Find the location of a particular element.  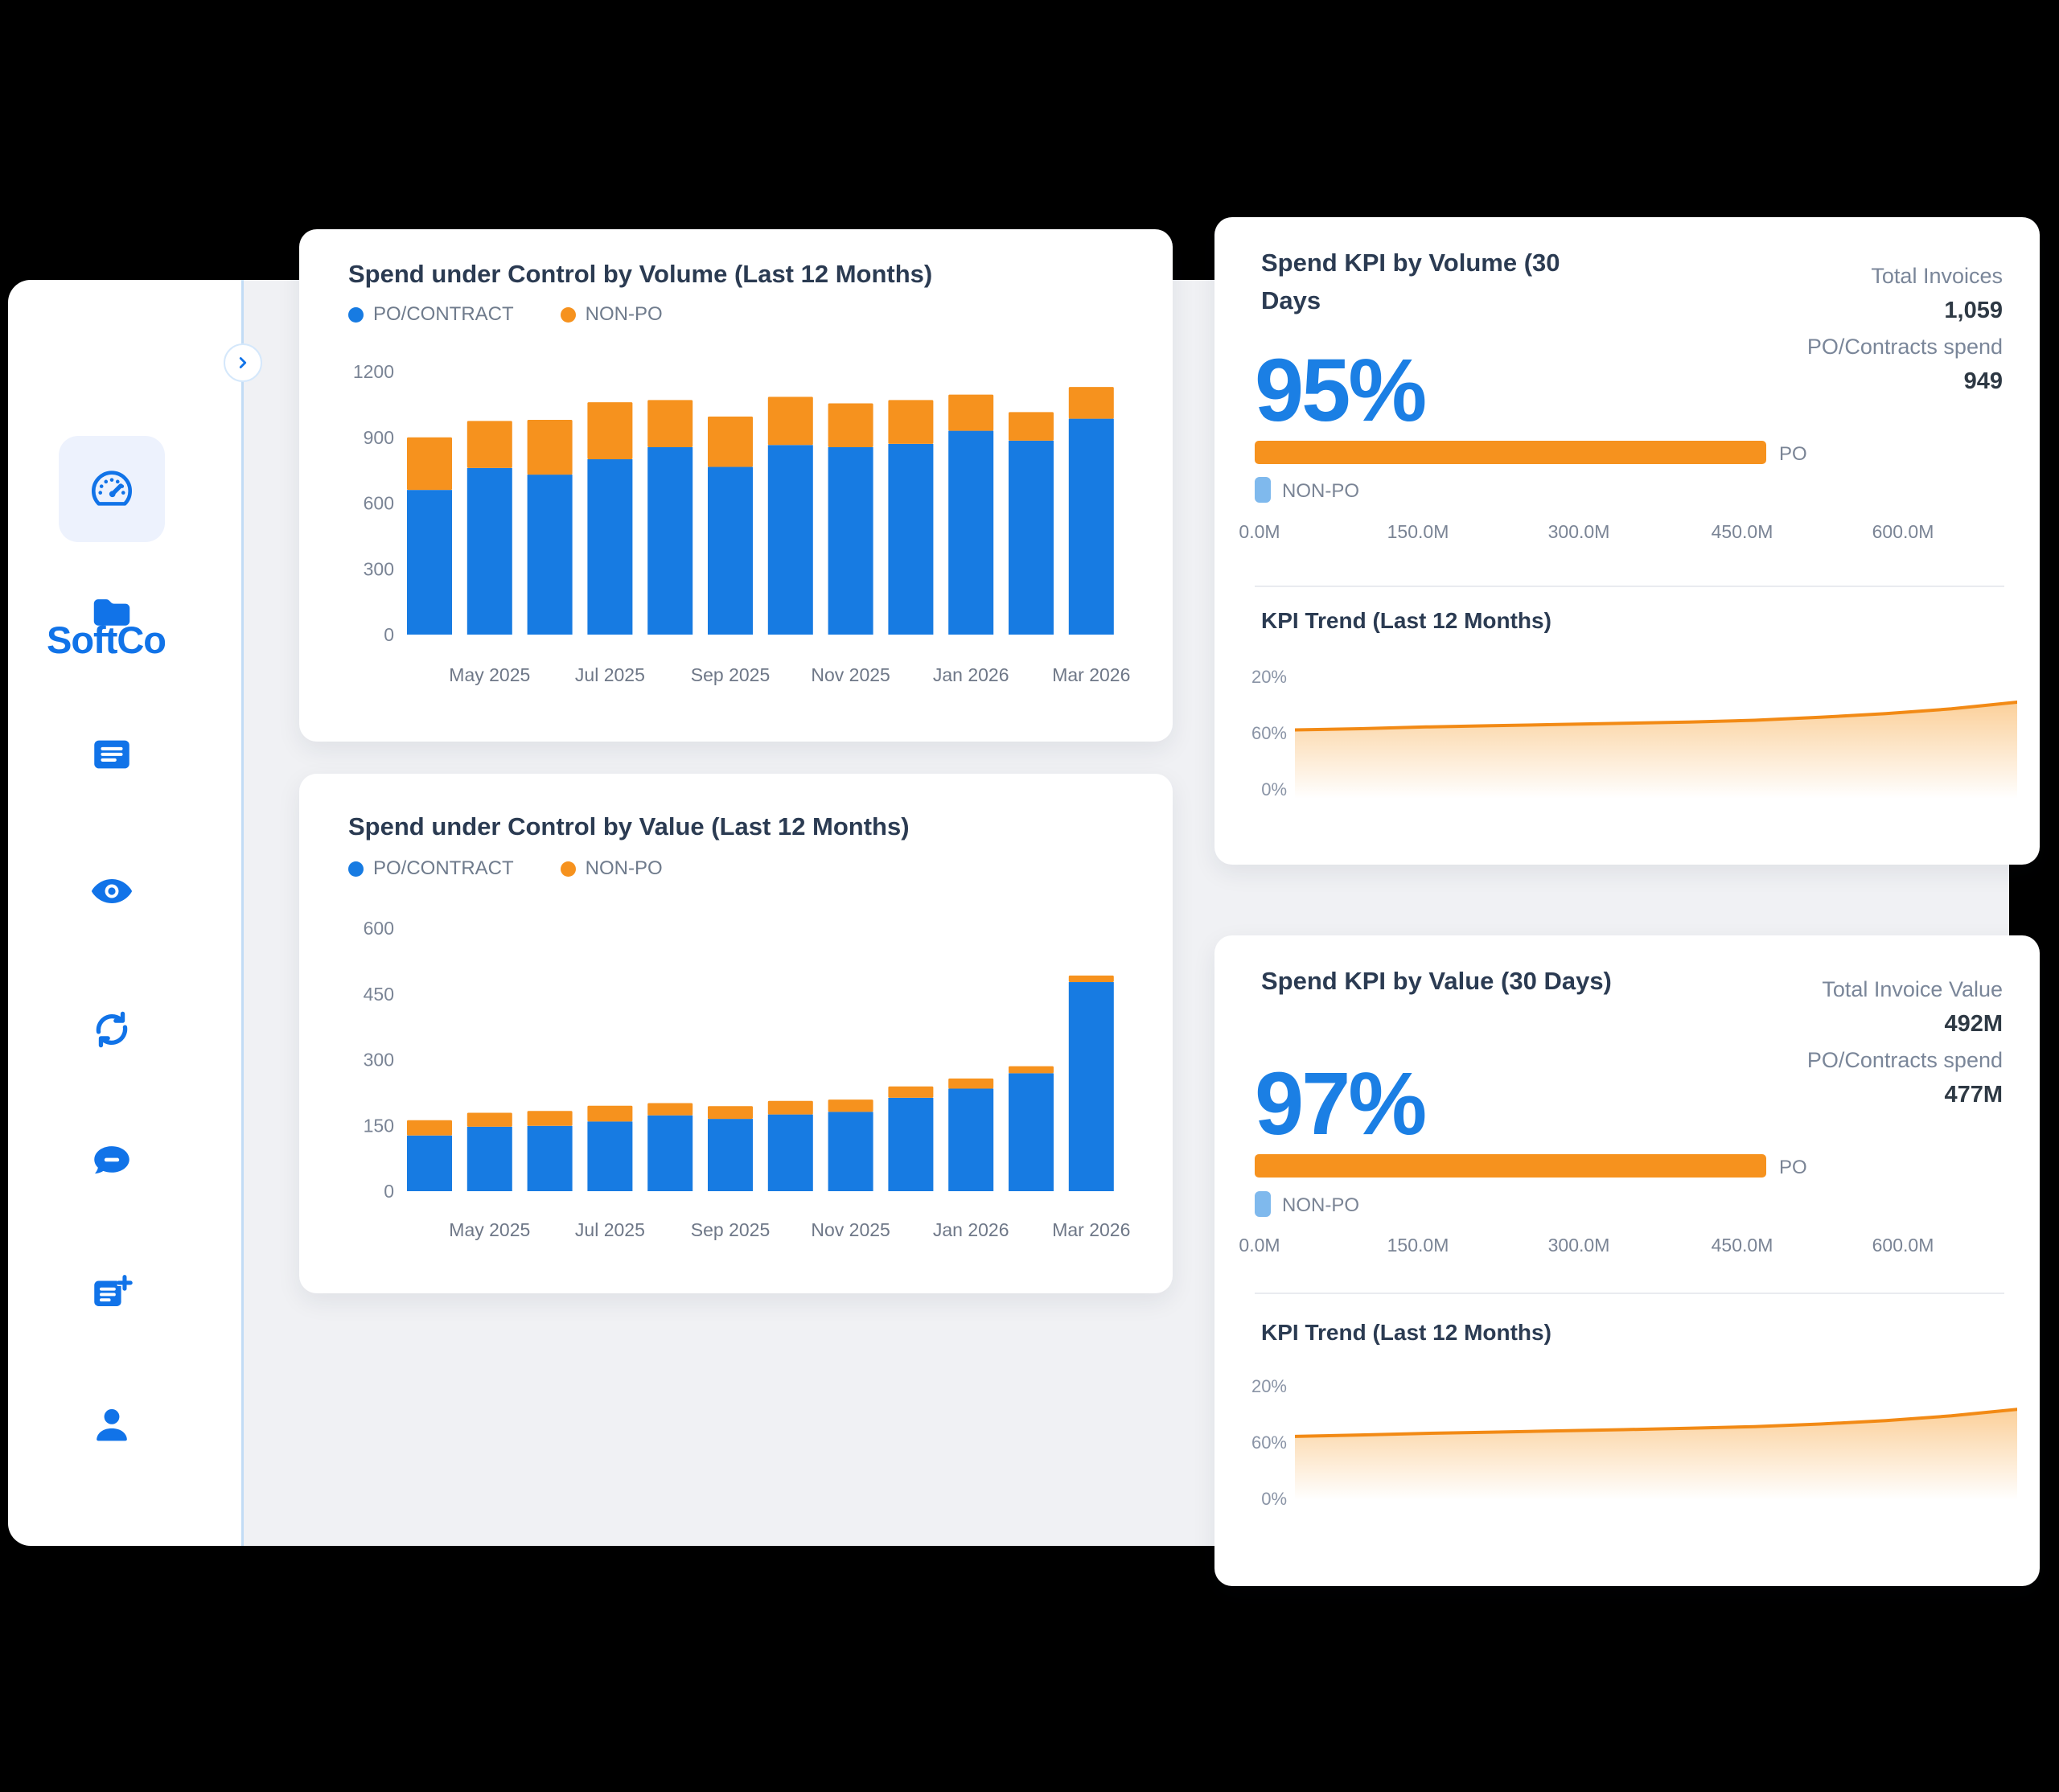

softco-logo: SoftCo is located at coordinates (107, 640).